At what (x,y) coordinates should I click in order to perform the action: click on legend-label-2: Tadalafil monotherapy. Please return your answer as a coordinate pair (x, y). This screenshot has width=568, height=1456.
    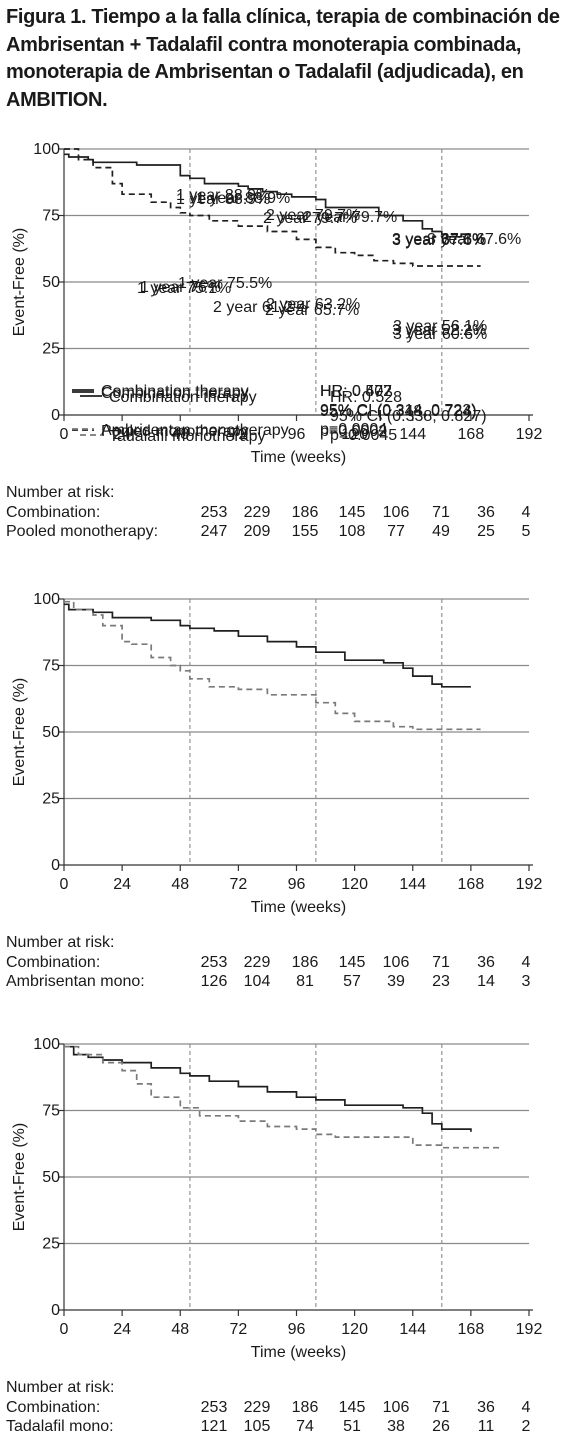
    Looking at the image, I should click on (187, 436).